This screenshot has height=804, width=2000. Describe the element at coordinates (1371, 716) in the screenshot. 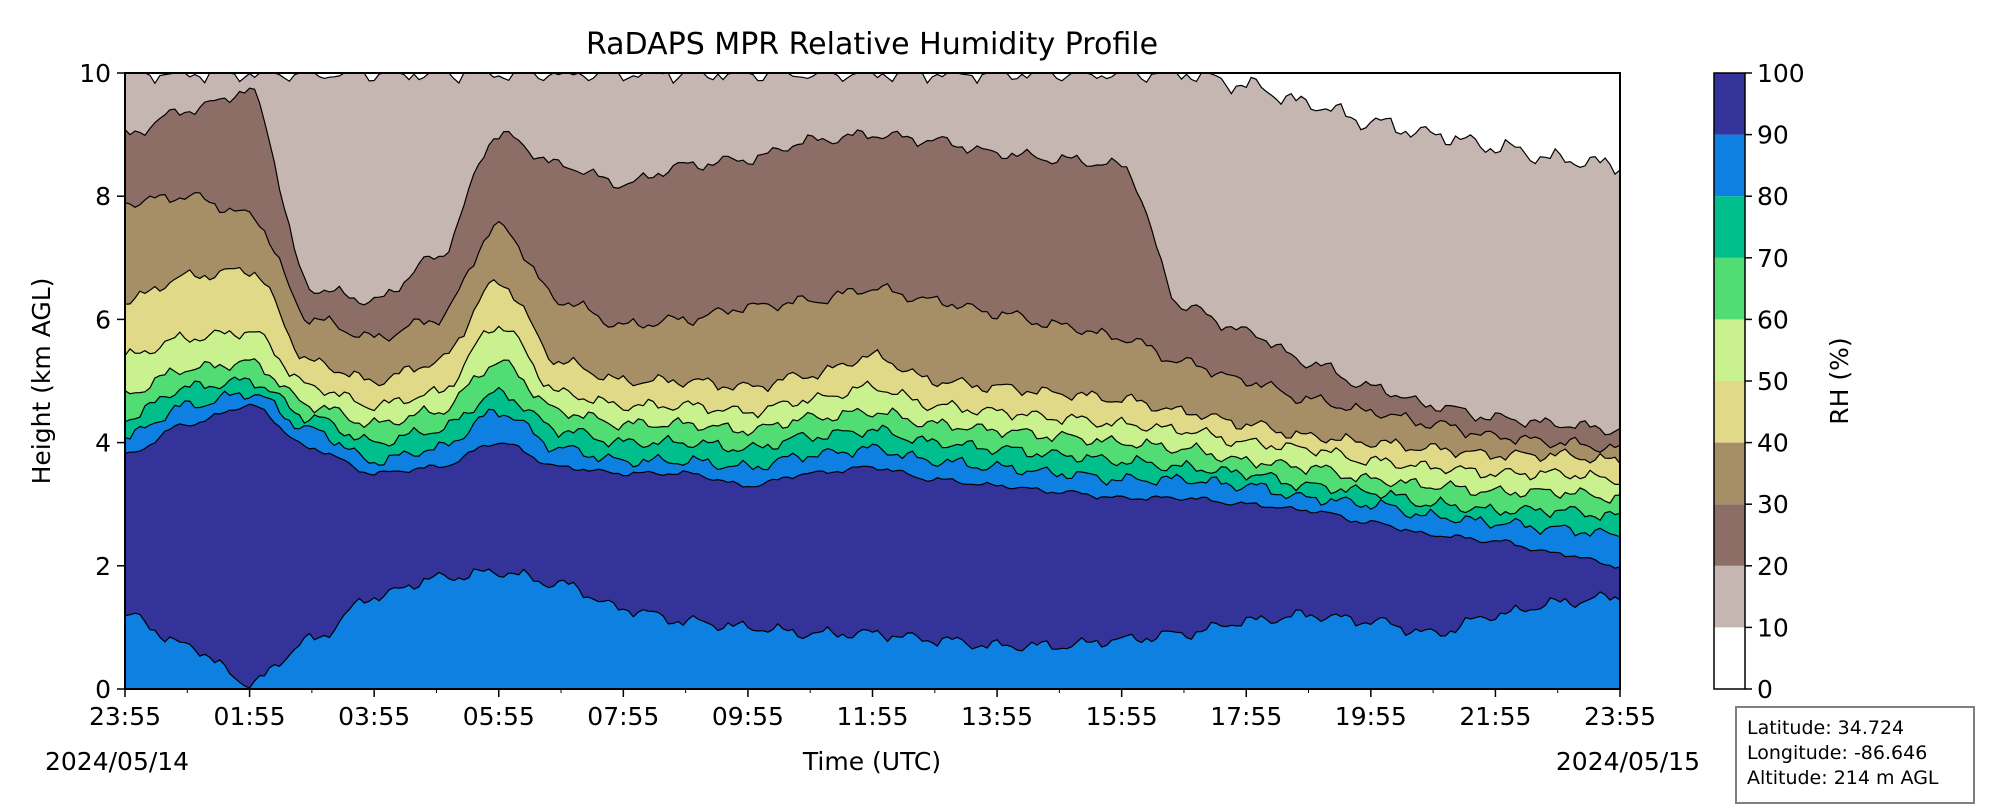

I see `x-tick-label: 19:55` at that location.